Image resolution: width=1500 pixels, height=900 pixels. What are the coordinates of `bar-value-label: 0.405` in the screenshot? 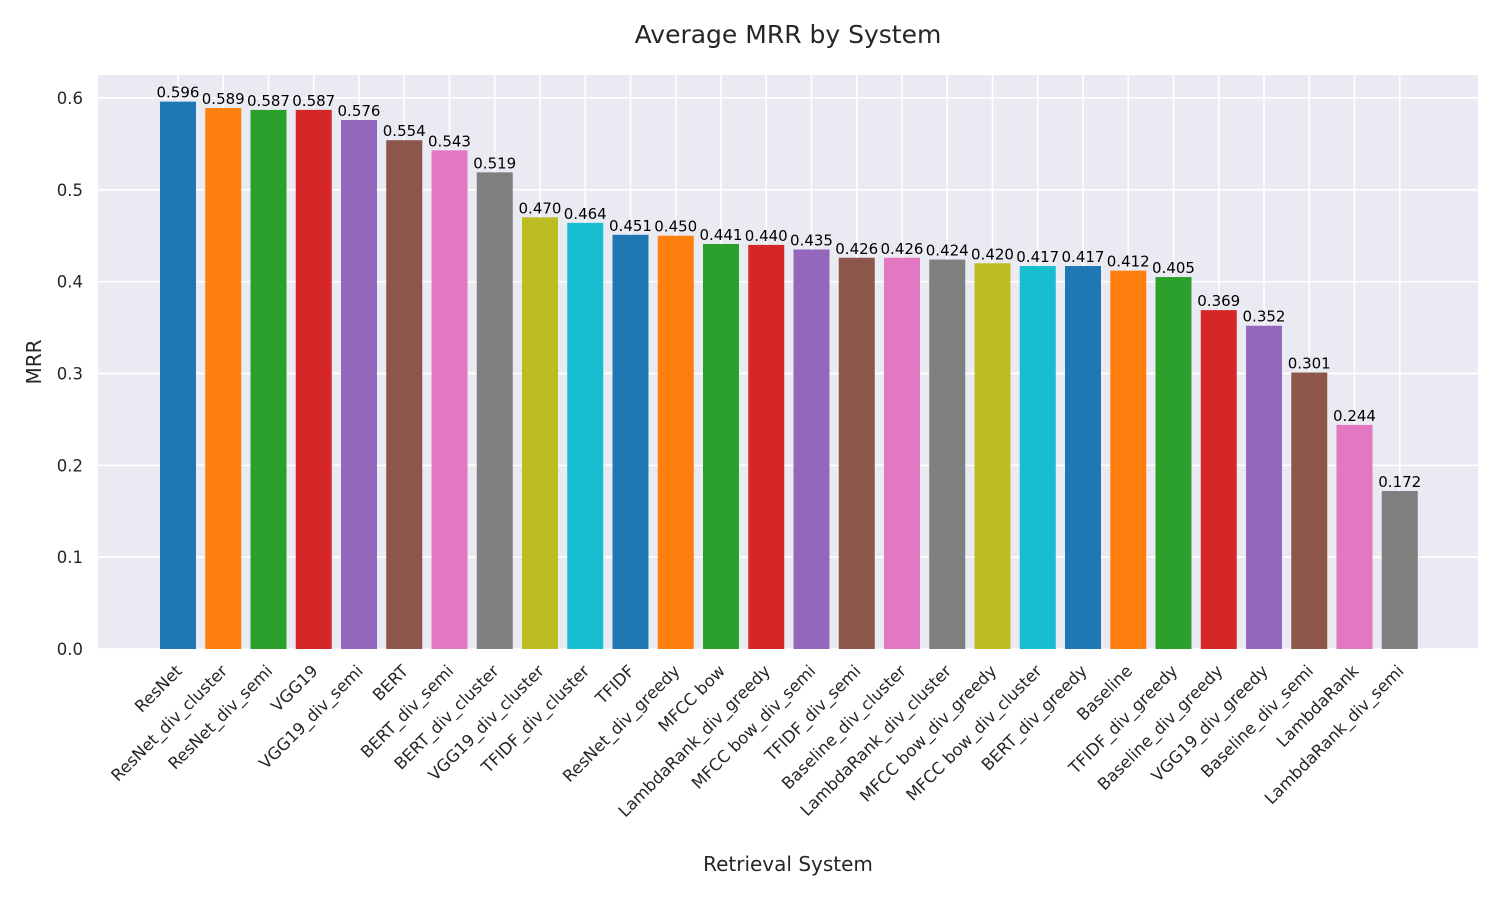 It's located at (1173, 268).